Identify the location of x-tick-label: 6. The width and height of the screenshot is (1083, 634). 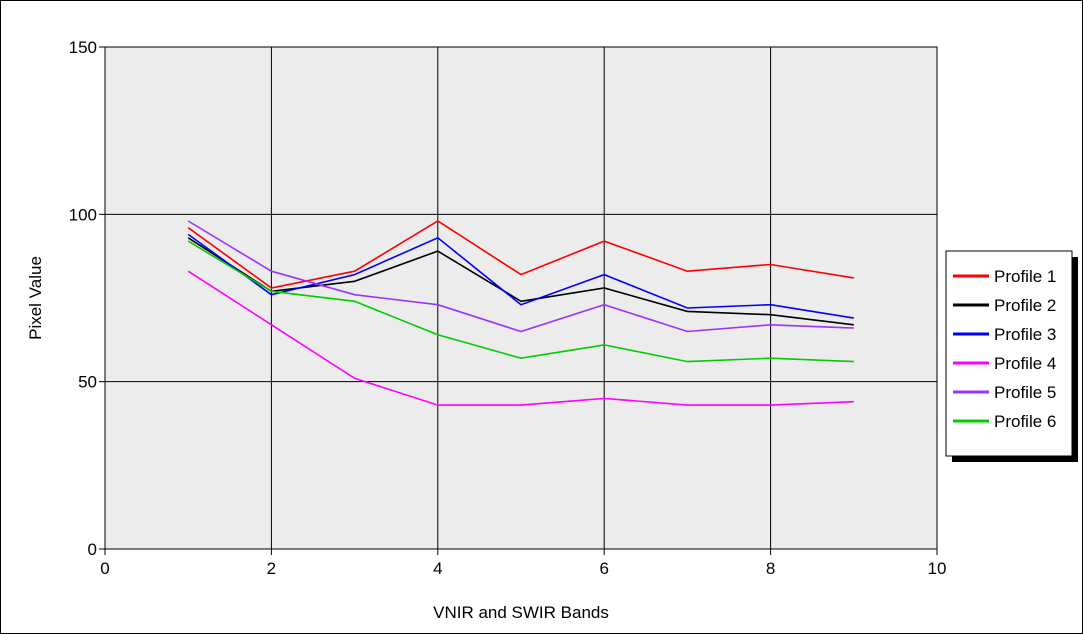
(603, 568).